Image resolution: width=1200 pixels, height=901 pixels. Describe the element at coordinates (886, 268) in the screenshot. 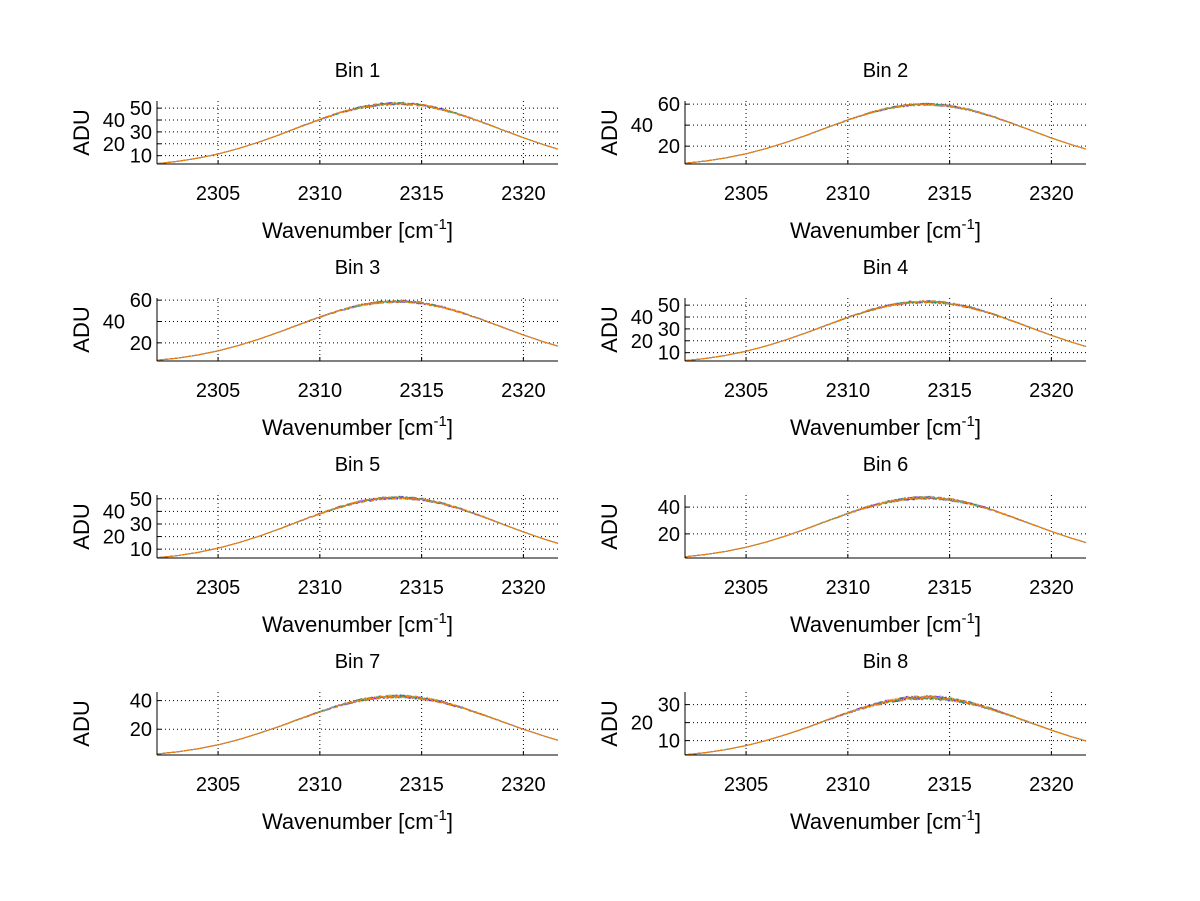

I see `subplot-title: Bin 4` at that location.